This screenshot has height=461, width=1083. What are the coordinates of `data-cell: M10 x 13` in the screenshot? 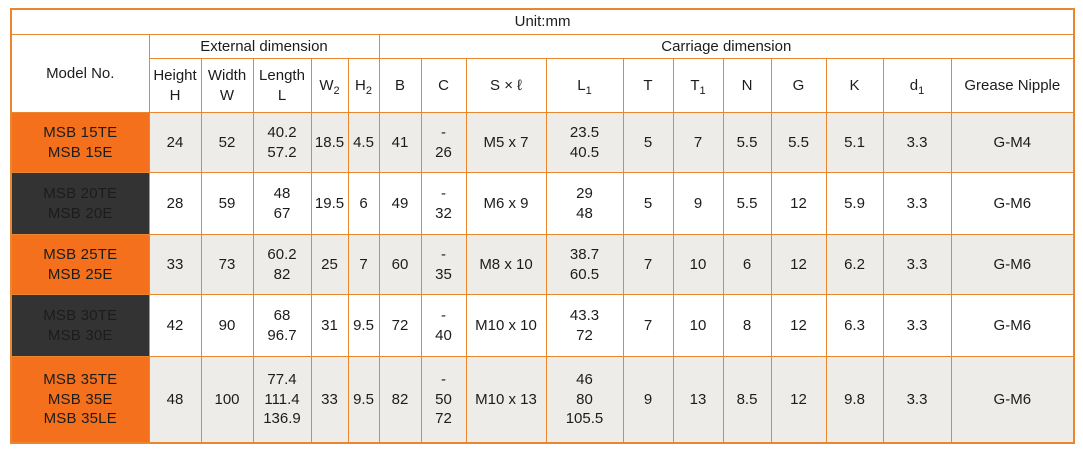 It's located at (506, 399).